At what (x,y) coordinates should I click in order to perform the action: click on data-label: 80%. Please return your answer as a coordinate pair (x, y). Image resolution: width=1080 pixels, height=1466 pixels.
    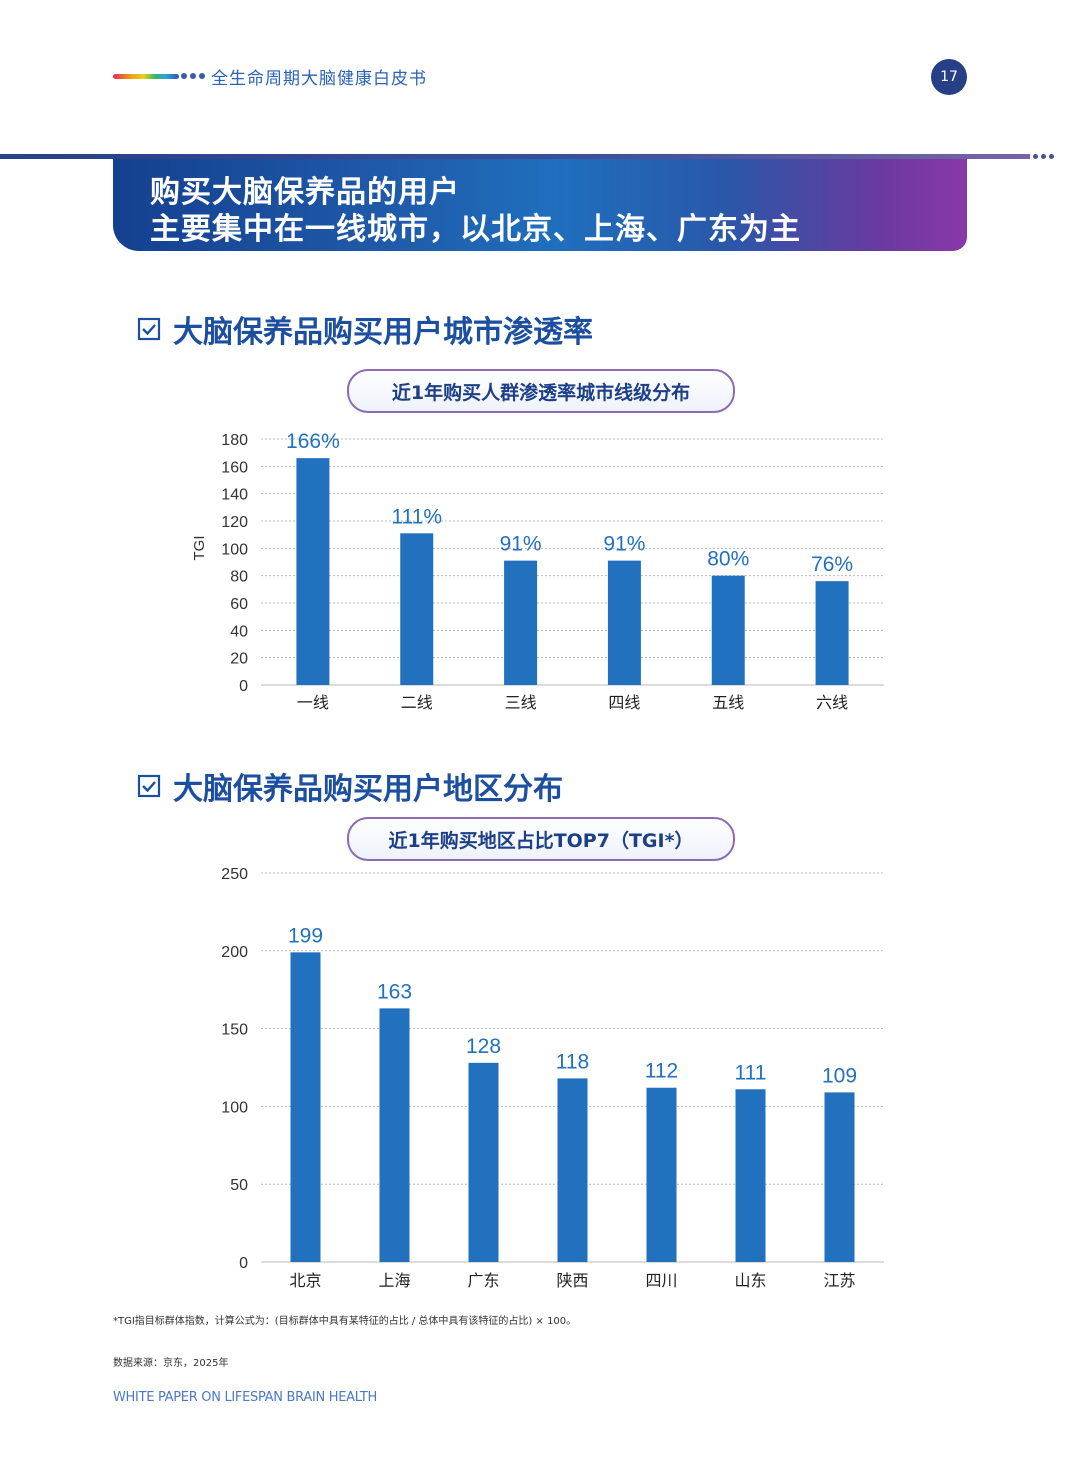
    Looking at the image, I should click on (728, 559).